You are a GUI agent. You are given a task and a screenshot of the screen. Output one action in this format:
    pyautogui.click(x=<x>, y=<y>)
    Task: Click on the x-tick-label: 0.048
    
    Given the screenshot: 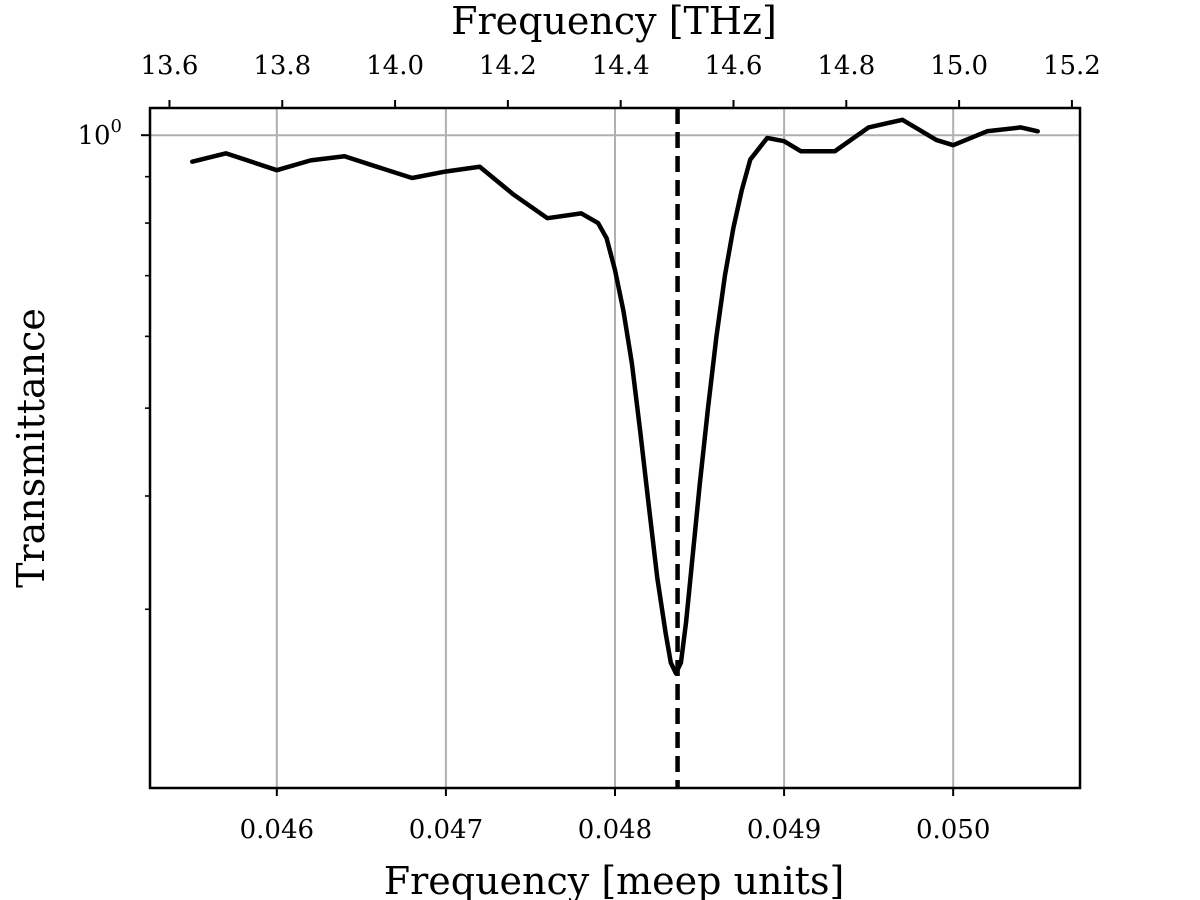 What is the action you would take?
    pyautogui.click(x=615, y=830)
    